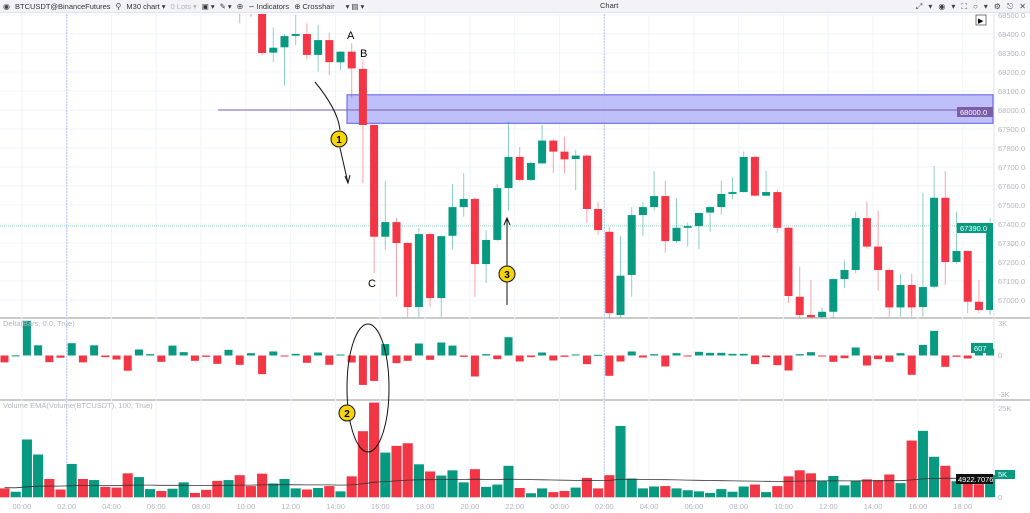  Describe the element at coordinates (606, 109) in the screenshot. I see `supply-zone` at that location.